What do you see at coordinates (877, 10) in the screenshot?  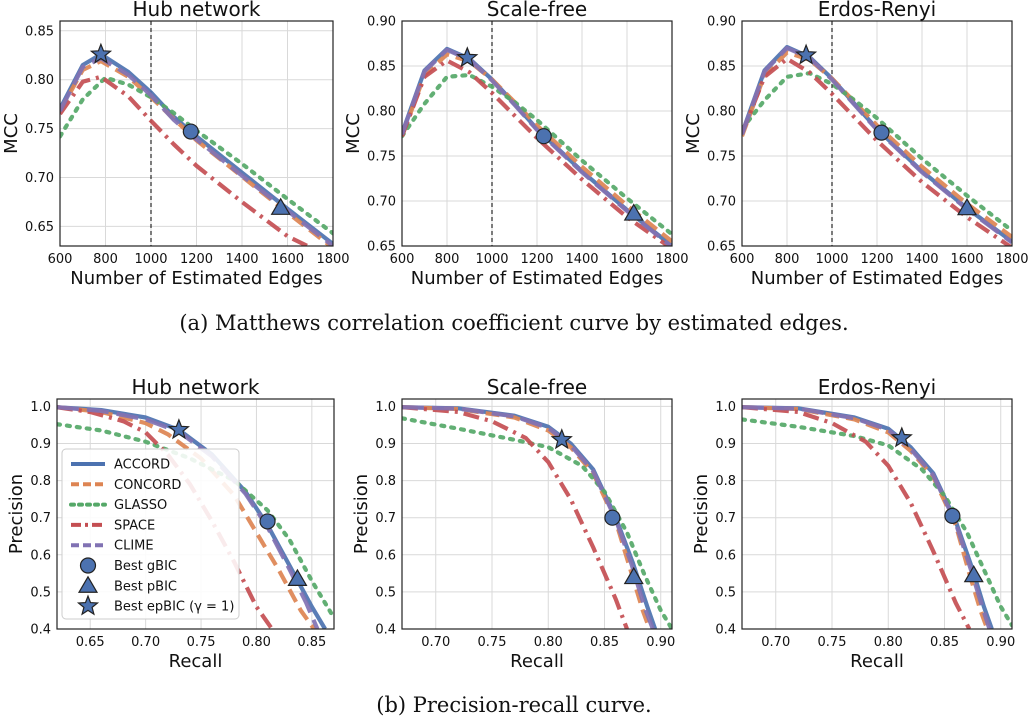 I see `panel-title: Erdos-Renyi` at bounding box center [877, 10].